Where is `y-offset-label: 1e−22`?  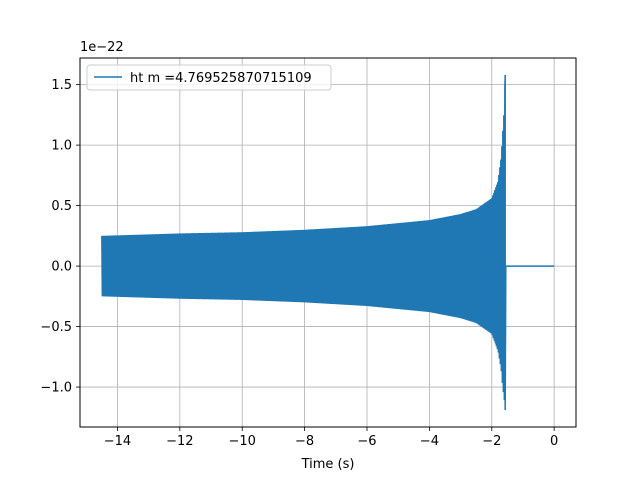
y-offset-label: 1e−22 is located at coordinates (102, 47).